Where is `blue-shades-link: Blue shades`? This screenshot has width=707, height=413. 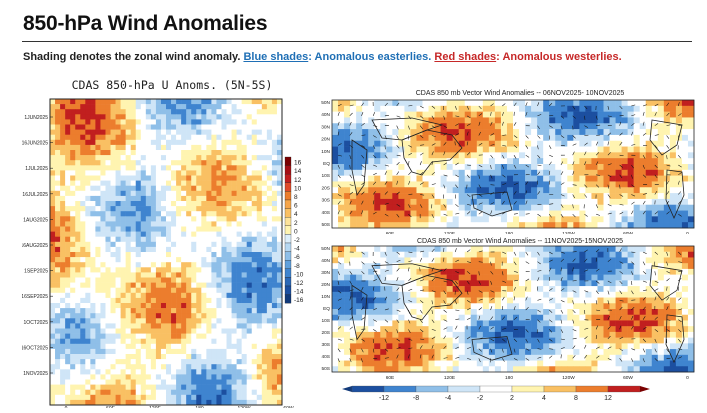
blue-shades-link: Blue shades is located at coordinates (275, 57).